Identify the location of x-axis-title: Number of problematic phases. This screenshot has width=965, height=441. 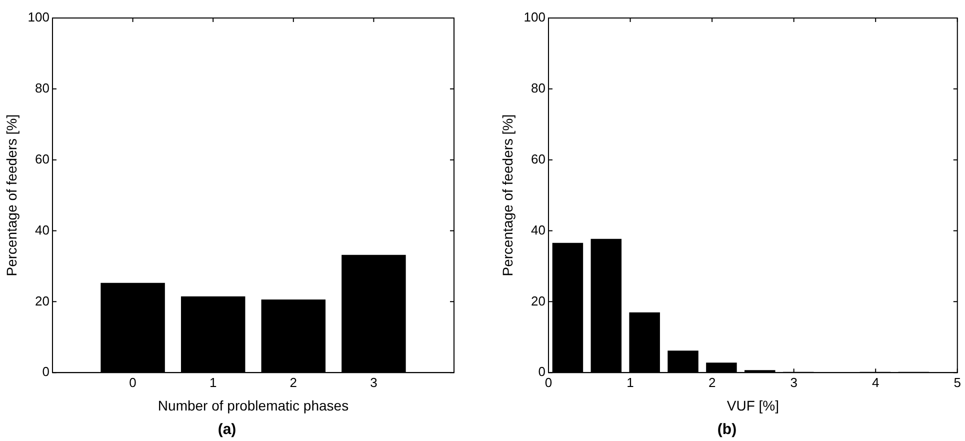
(253, 405).